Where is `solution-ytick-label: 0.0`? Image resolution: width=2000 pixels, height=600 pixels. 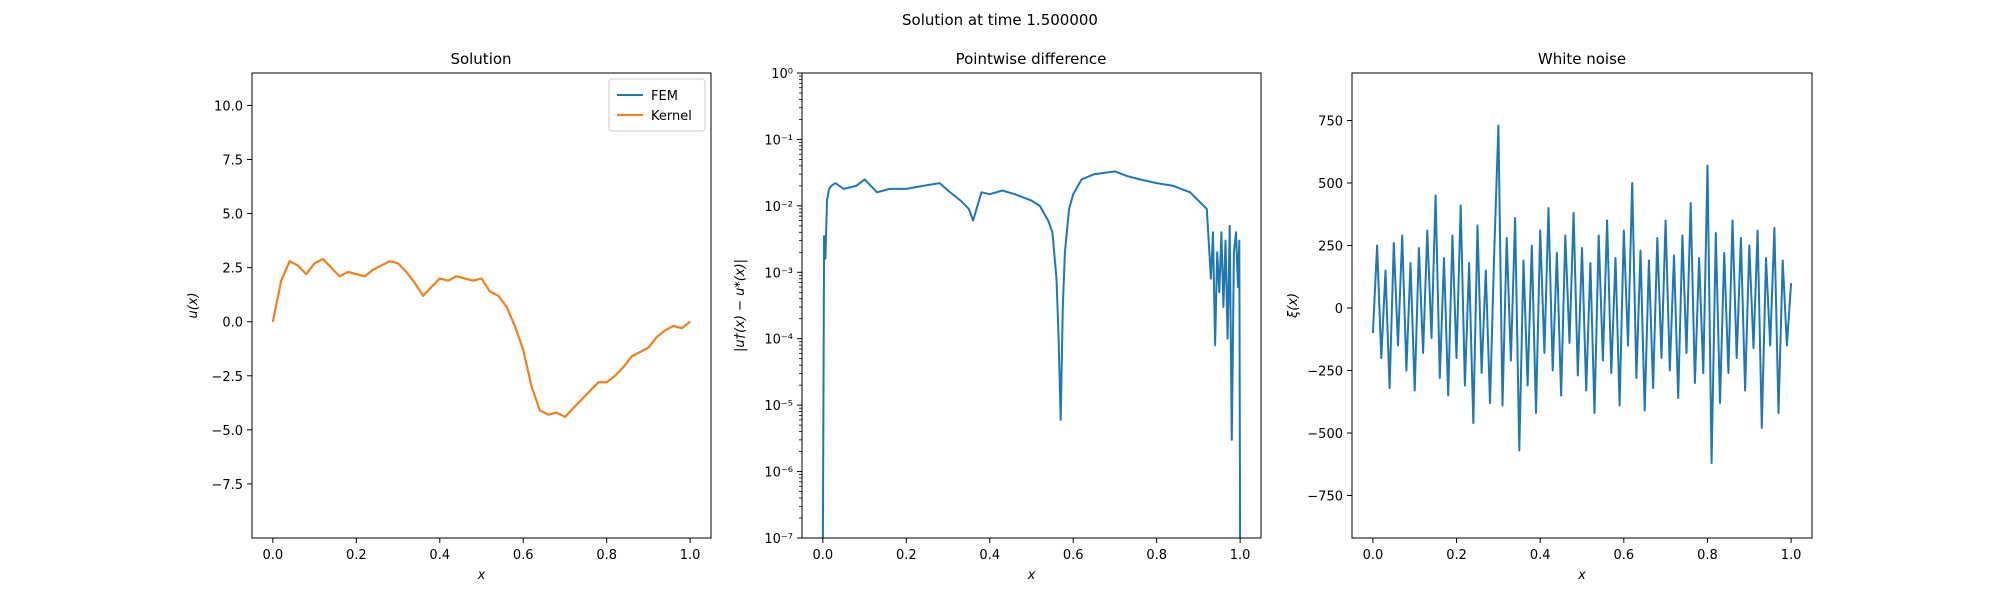
solution-ytick-label: 0.0 is located at coordinates (232, 323).